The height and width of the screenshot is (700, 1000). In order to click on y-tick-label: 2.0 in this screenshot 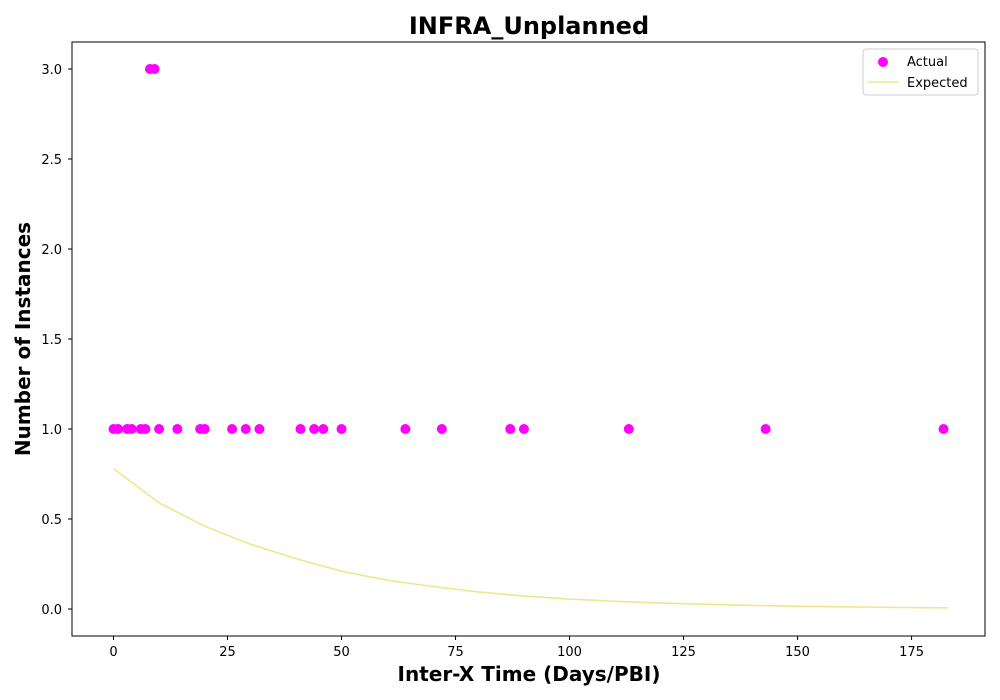, I will do `click(51, 250)`.